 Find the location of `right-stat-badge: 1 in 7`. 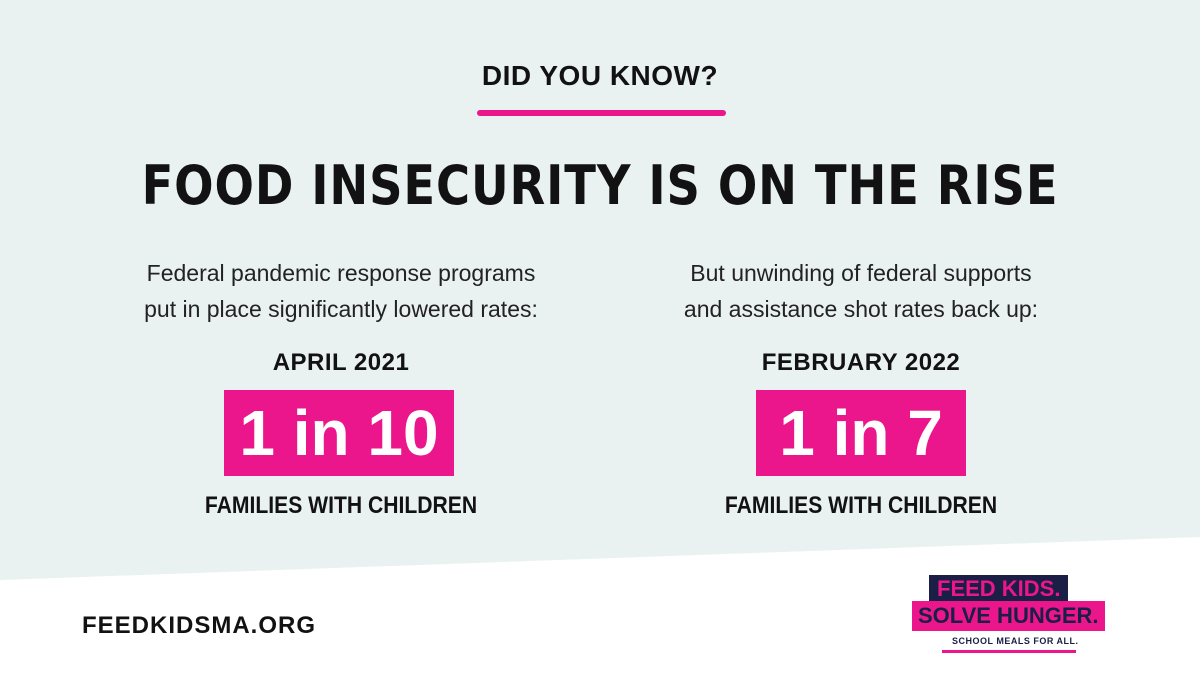

right-stat-badge: 1 in 7 is located at coordinates (861, 433).